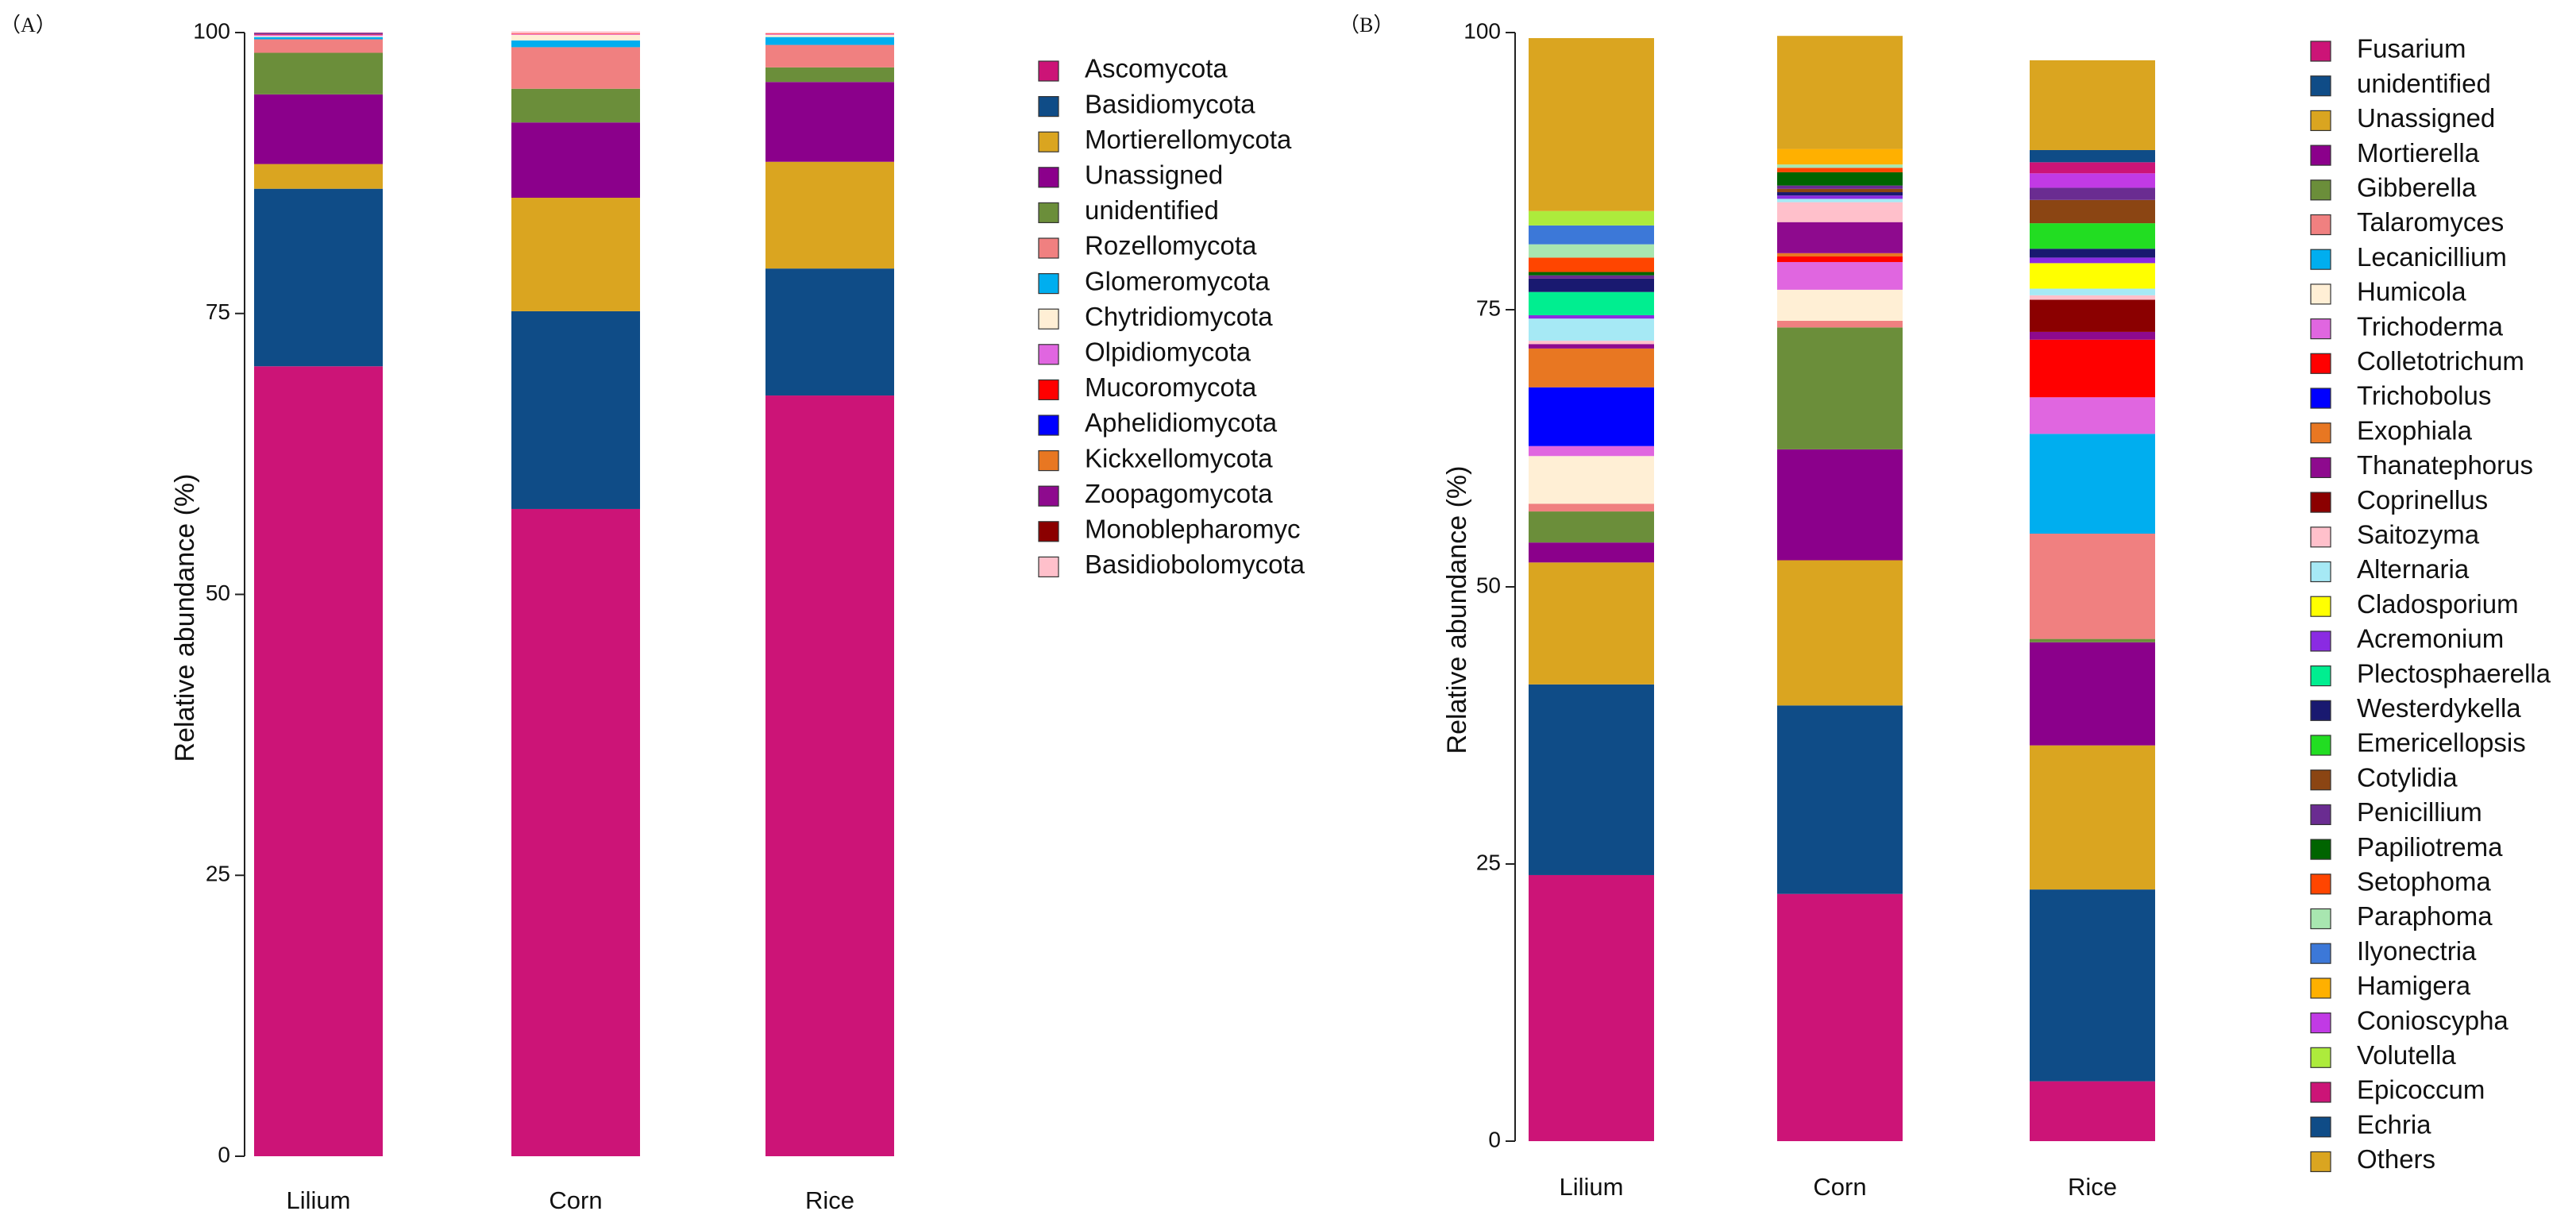  Describe the element at coordinates (1840, 505) in the screenshot. I see `bar-segment-corn-mortierella` at that location.